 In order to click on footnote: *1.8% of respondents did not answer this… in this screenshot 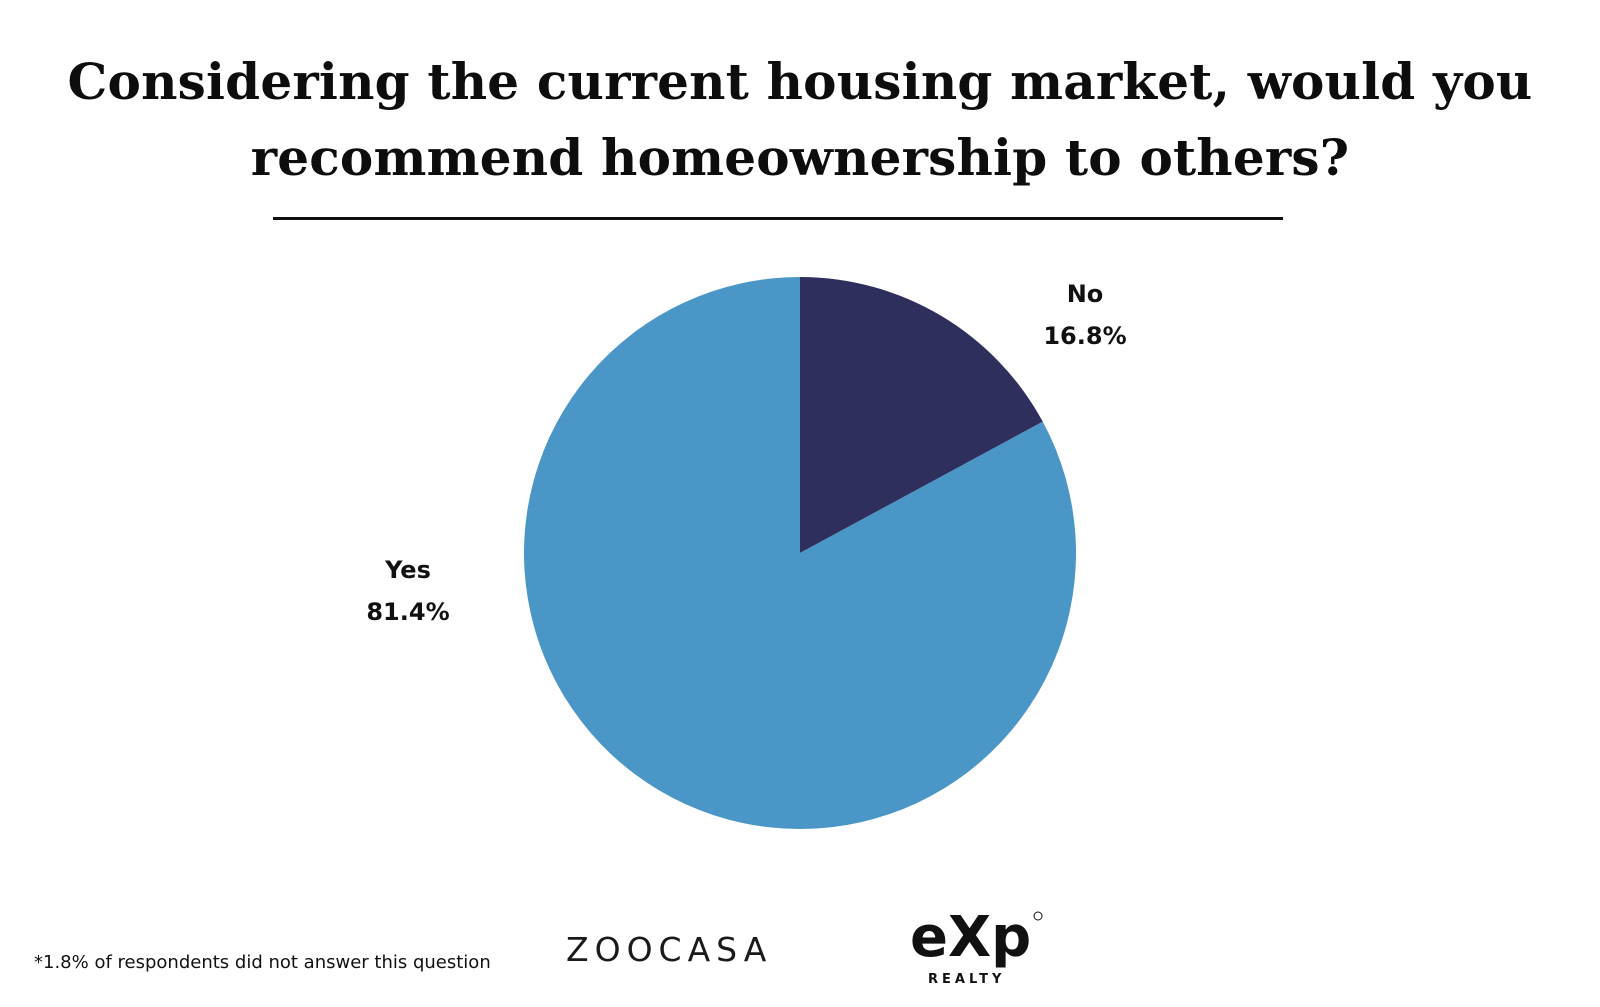, I will do `click(262, 962)`.